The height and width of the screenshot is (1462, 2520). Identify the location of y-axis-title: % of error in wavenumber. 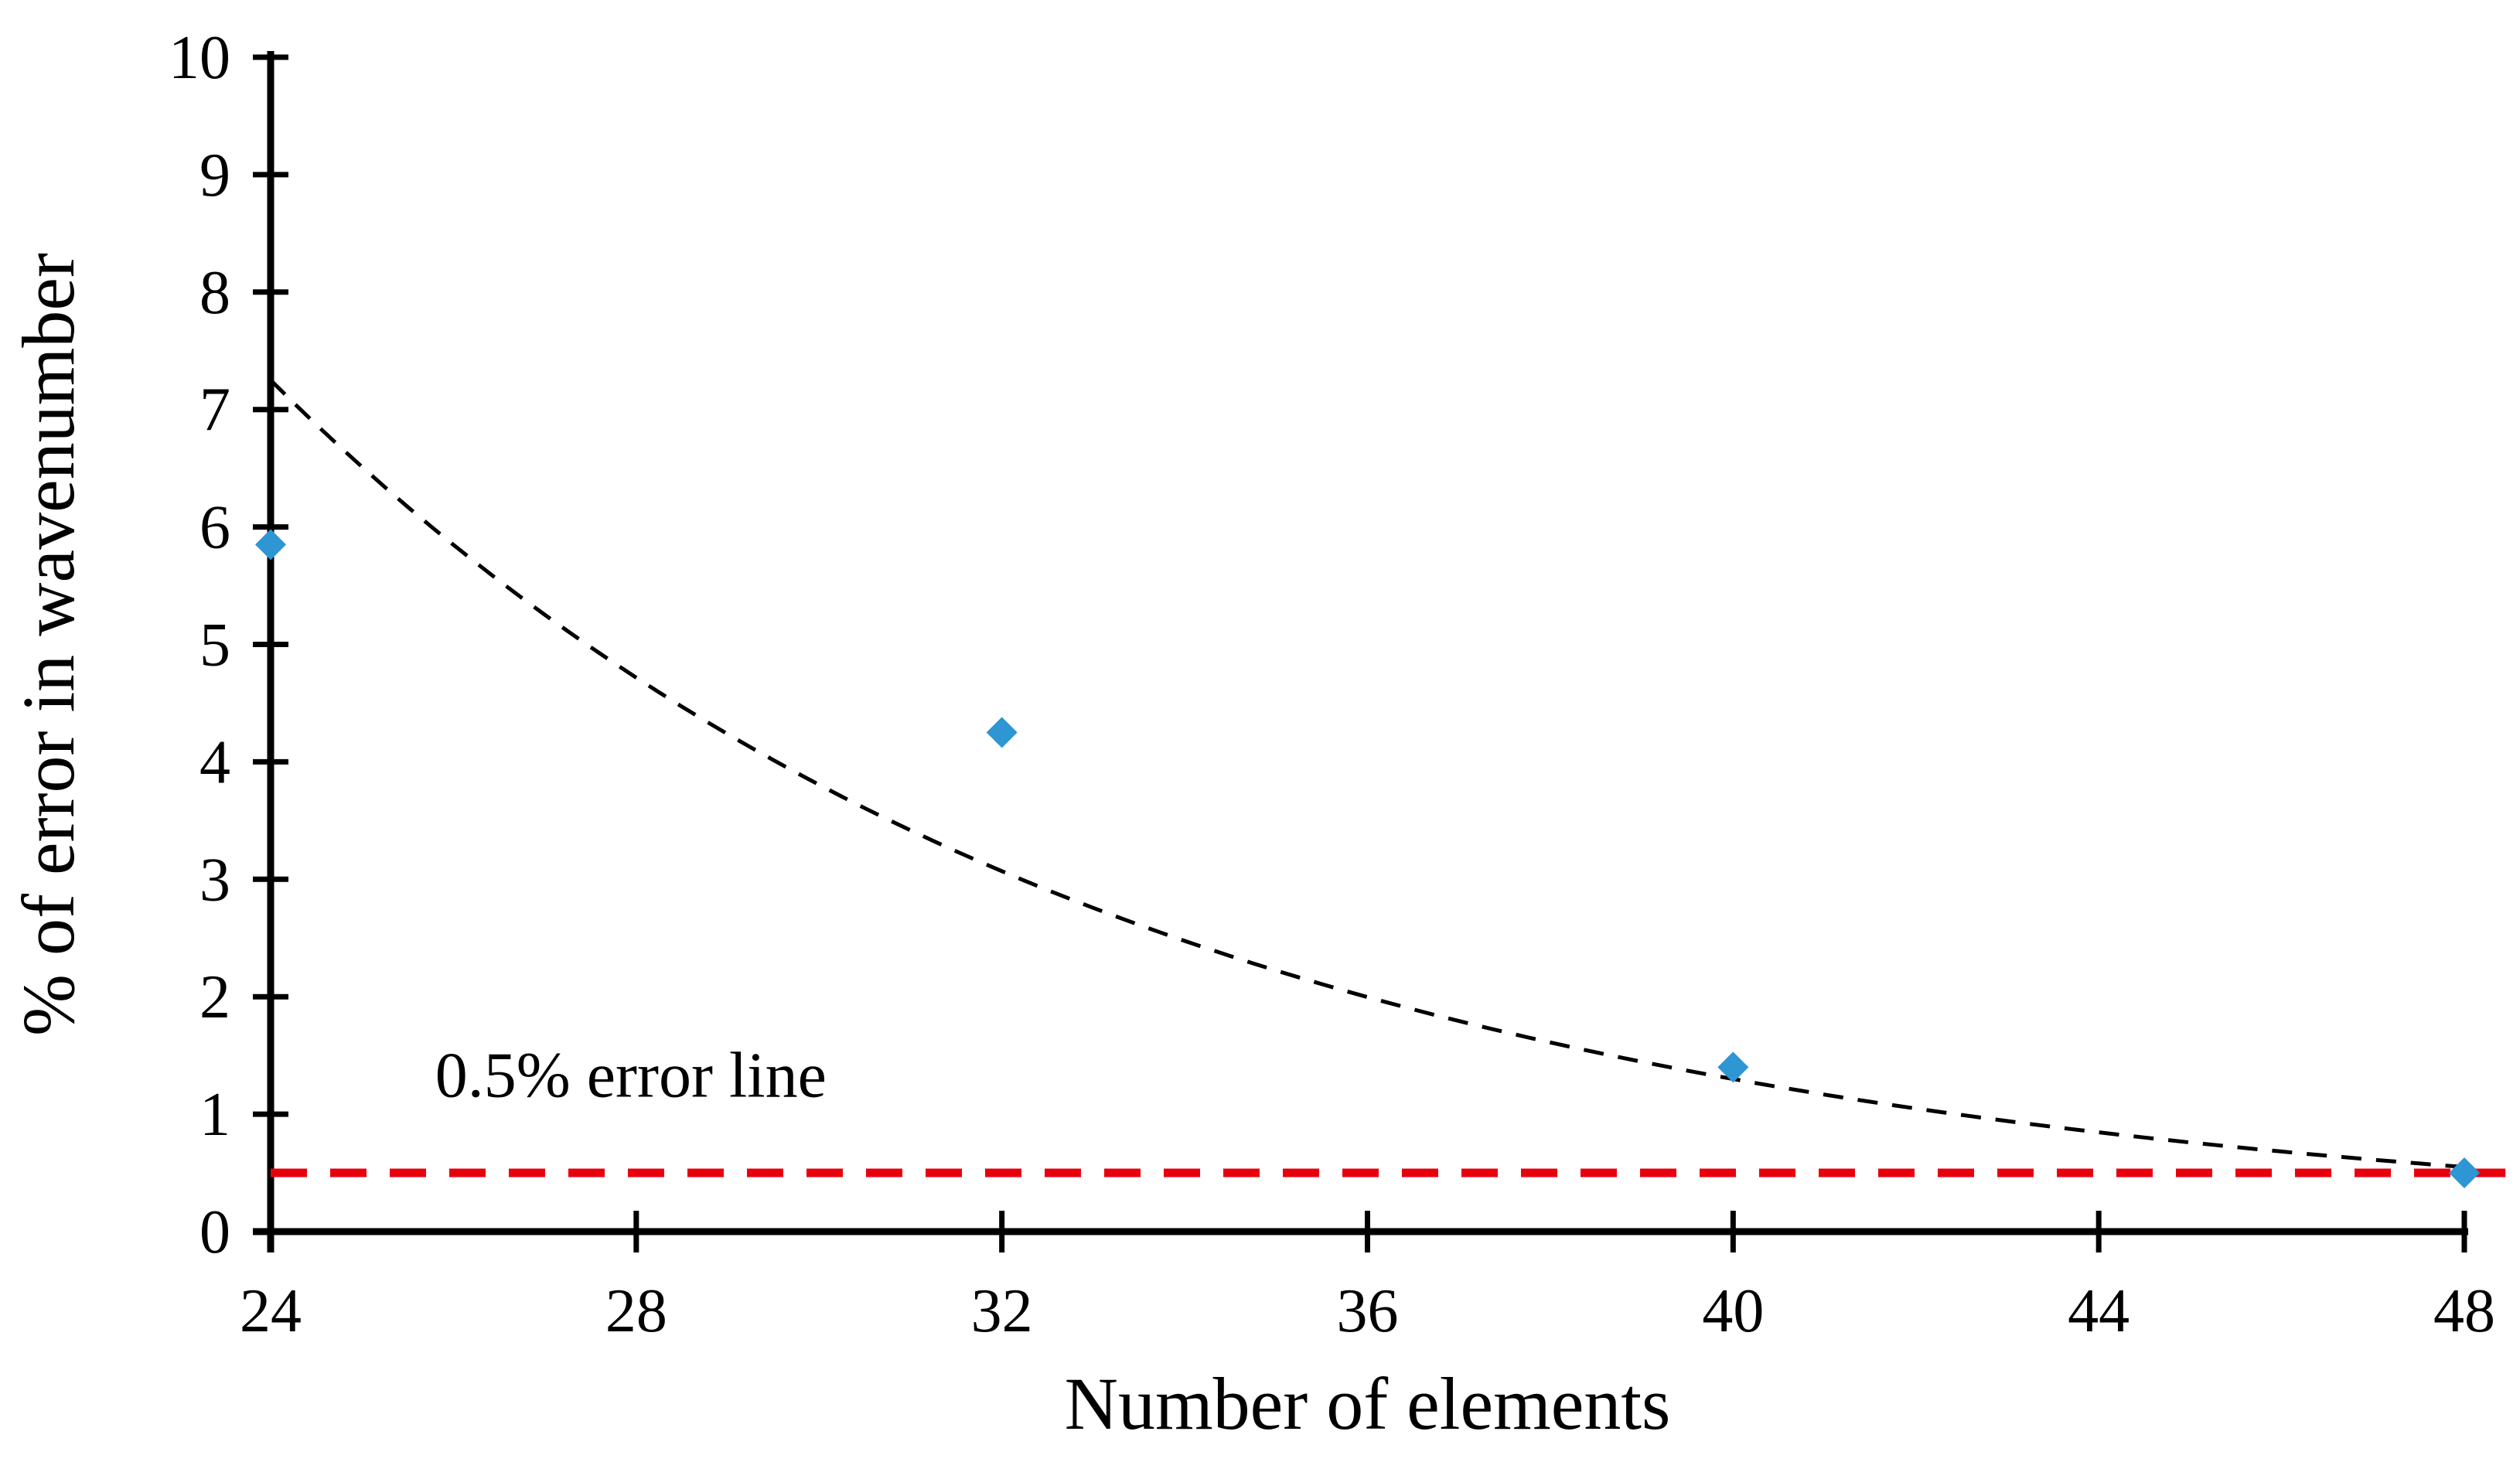
(48, 644).